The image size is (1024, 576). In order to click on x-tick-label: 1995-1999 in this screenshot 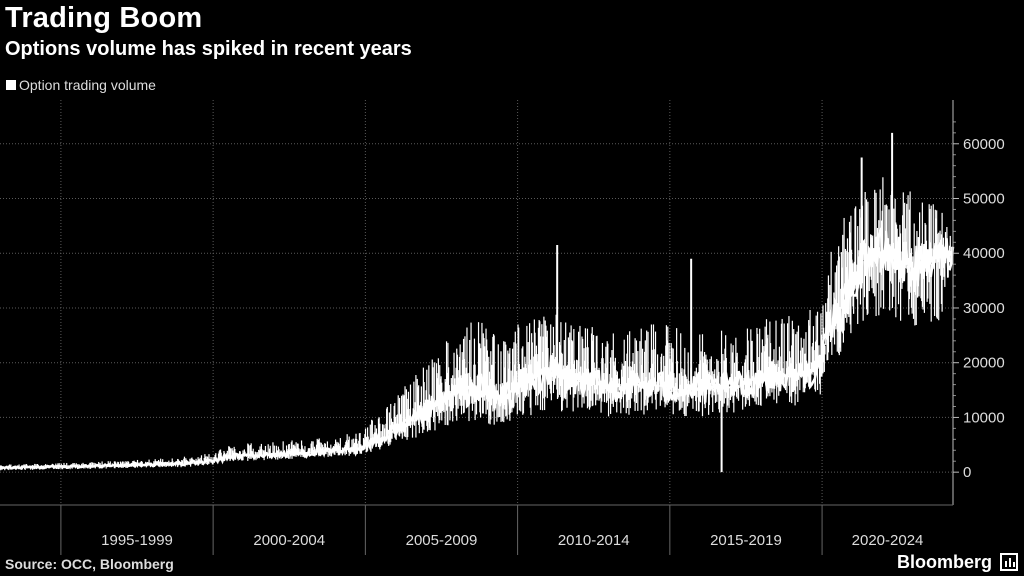, I will do `click(137, 540)`.